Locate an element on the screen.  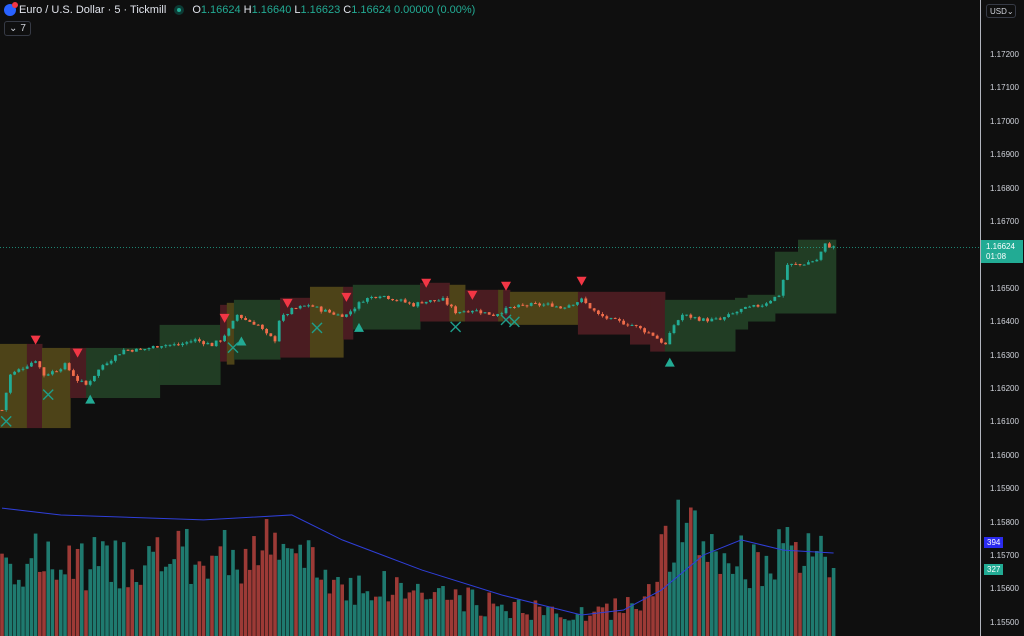
price-axis is located at coordinates (1002, 318).